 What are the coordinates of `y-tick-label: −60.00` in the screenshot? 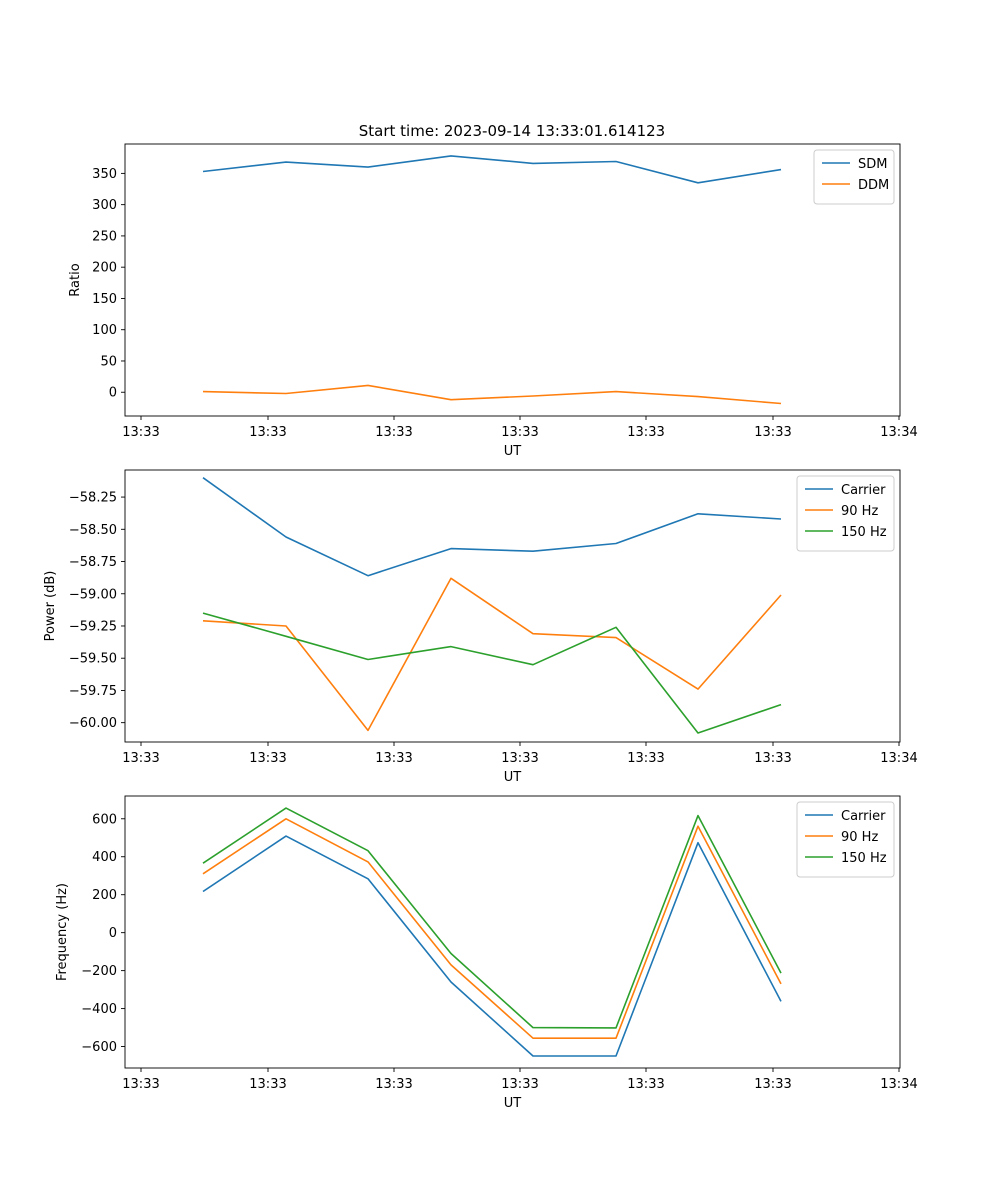 It's located at (93, 723).